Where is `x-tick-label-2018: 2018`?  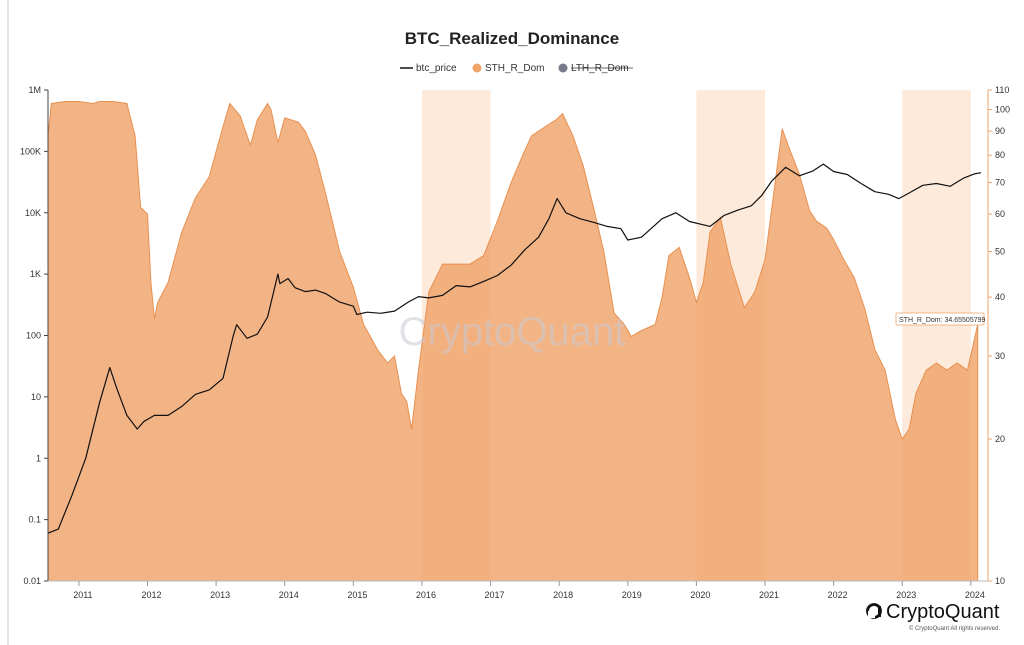 x-tick-label-2018: 2018 is located at coordinates (563, 595).